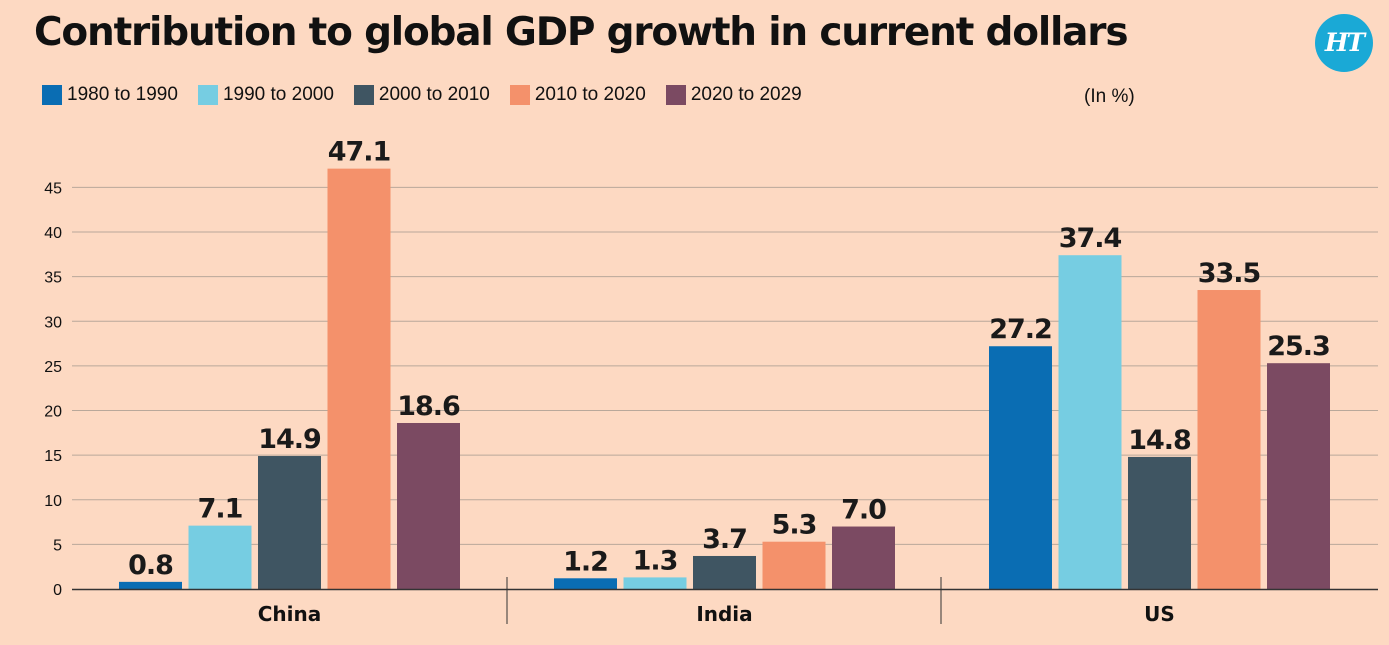  I want to click on y-tick-label-5: 5, so click(57, 545).